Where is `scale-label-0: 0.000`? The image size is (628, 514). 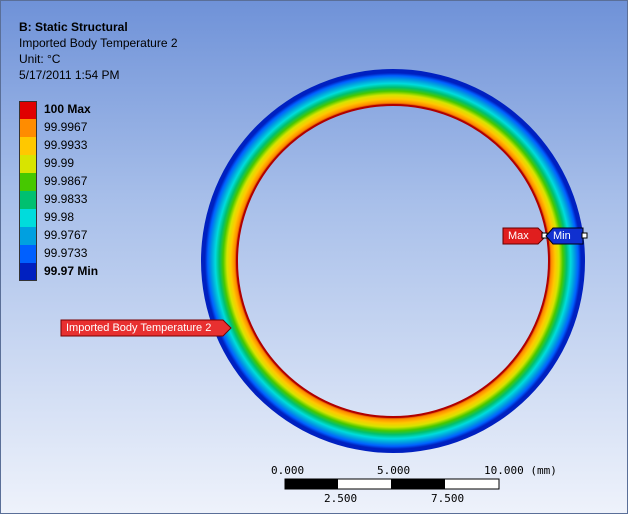 scale-label-0: 0.000 is located at coordinates (288, 470).